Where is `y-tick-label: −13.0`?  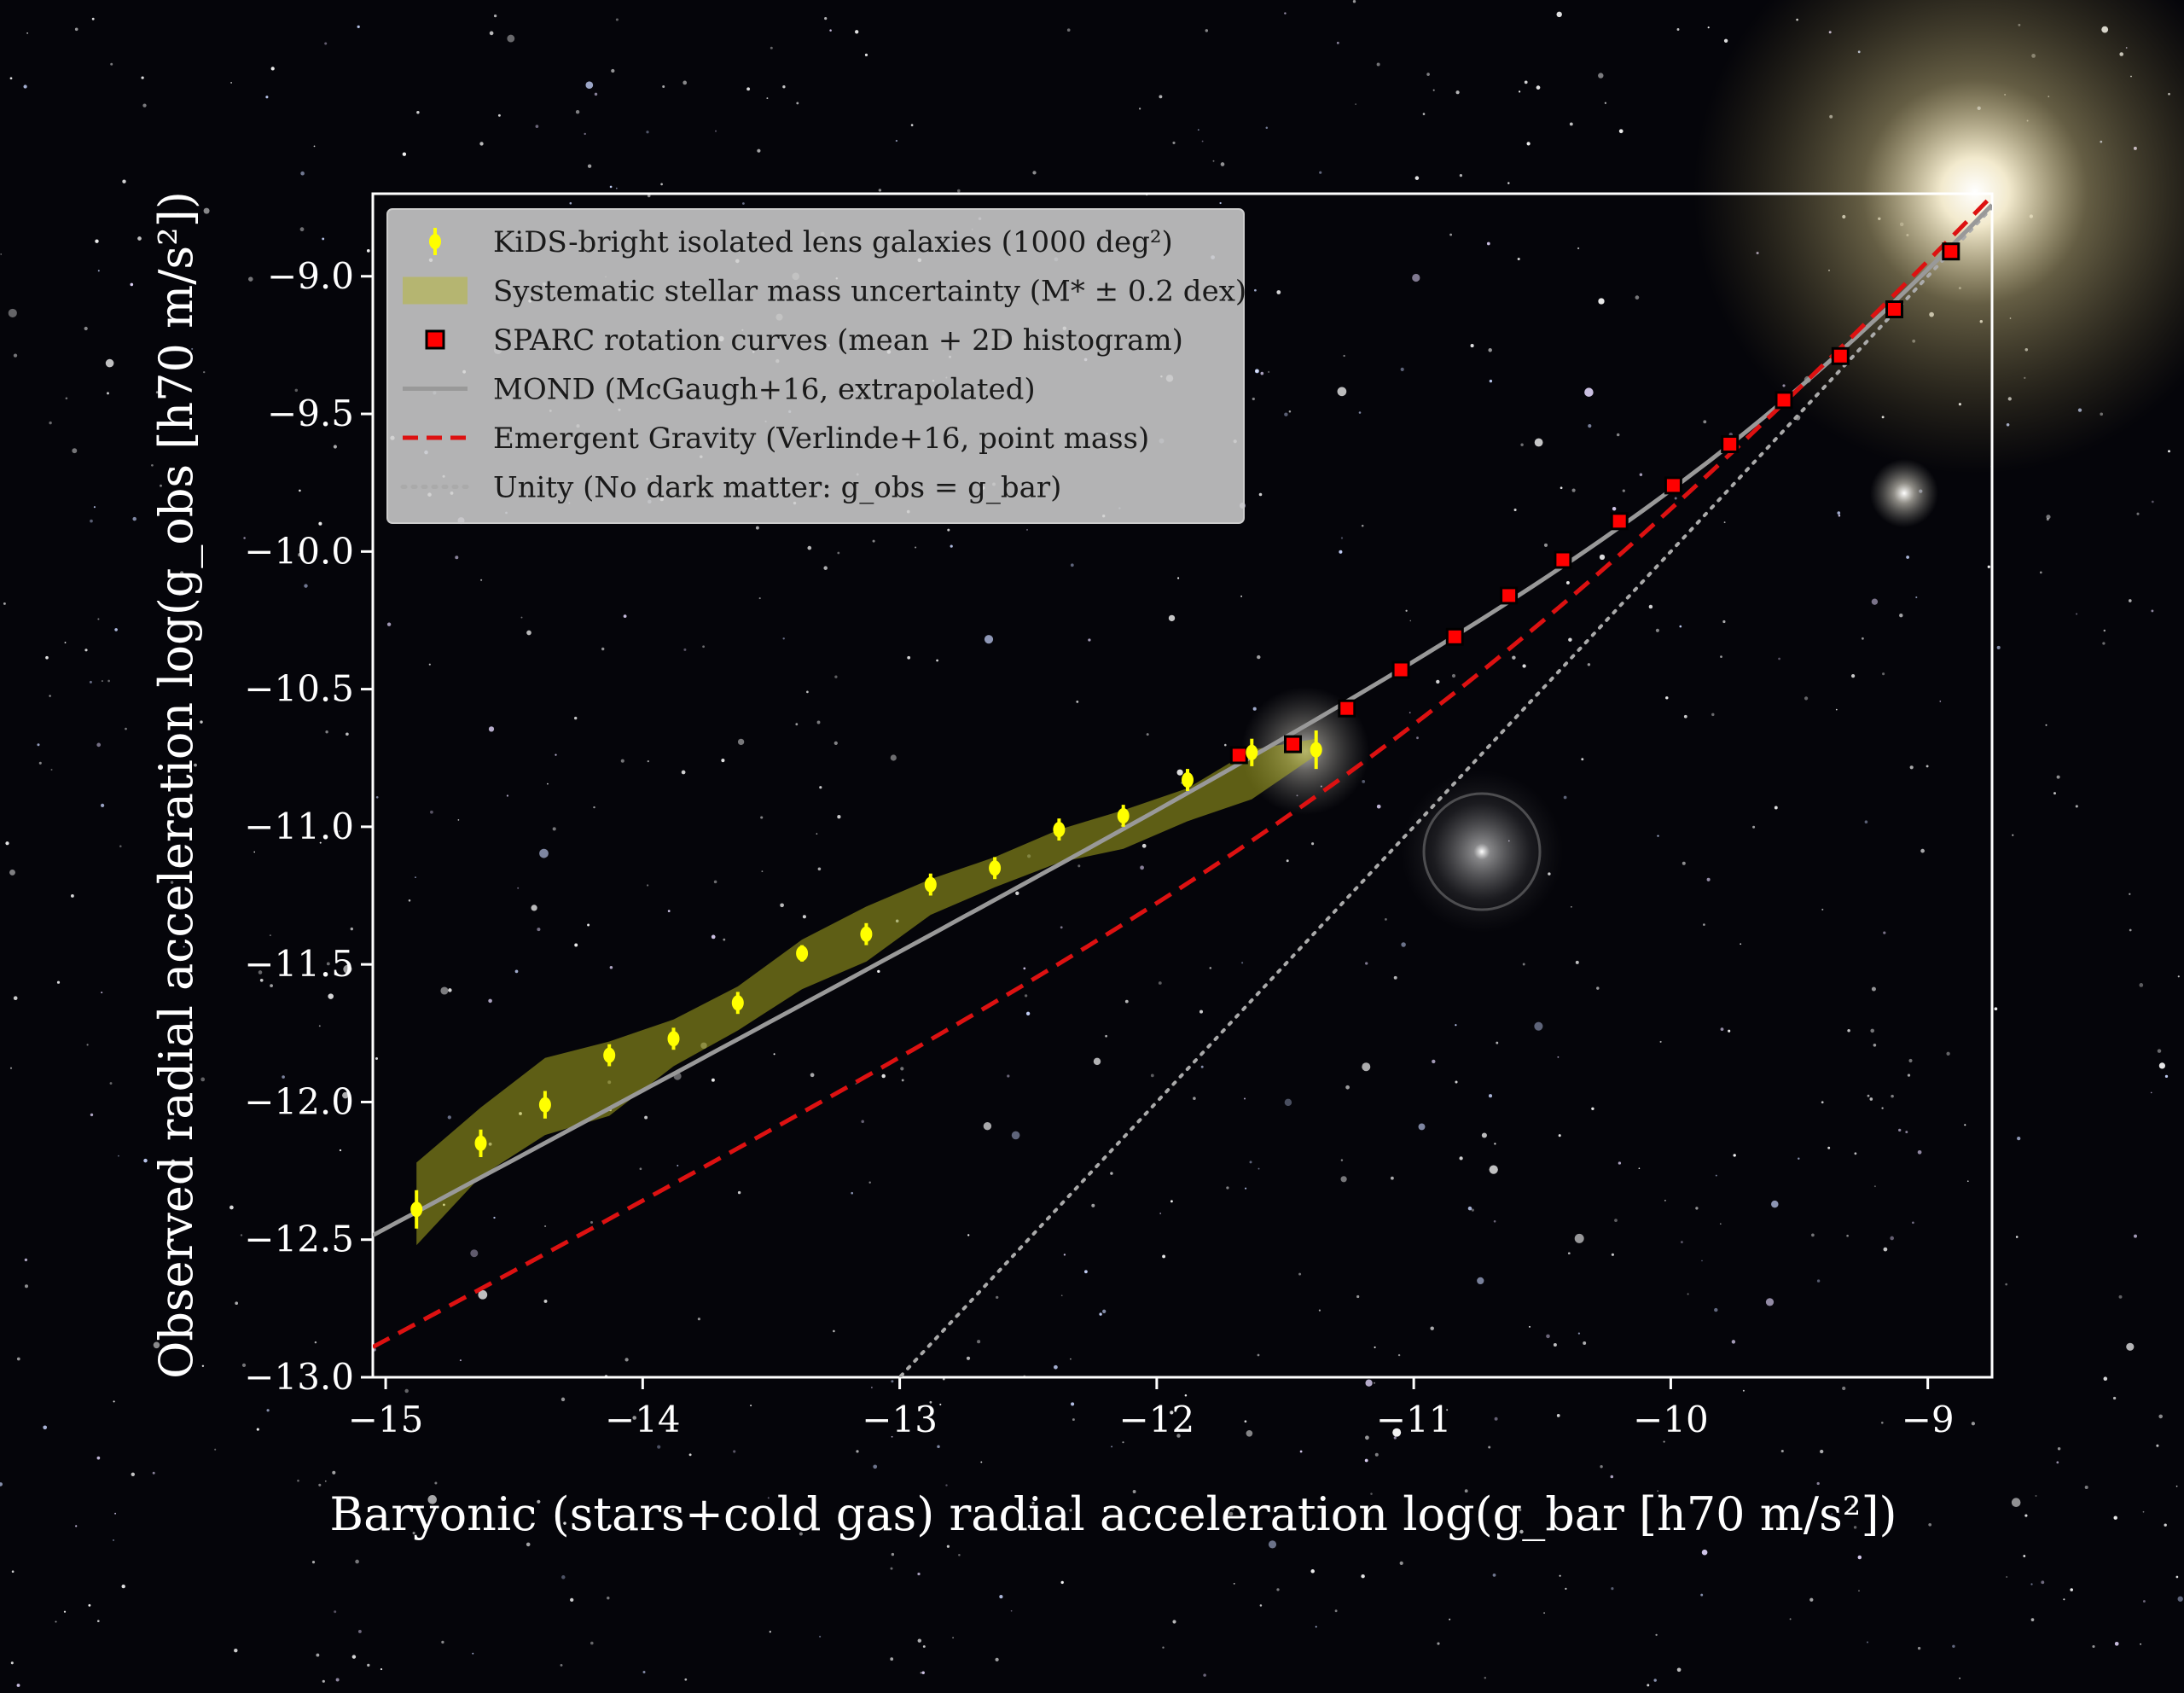 y-tick-label: −13.0 is located at coordinates (299, 1377).